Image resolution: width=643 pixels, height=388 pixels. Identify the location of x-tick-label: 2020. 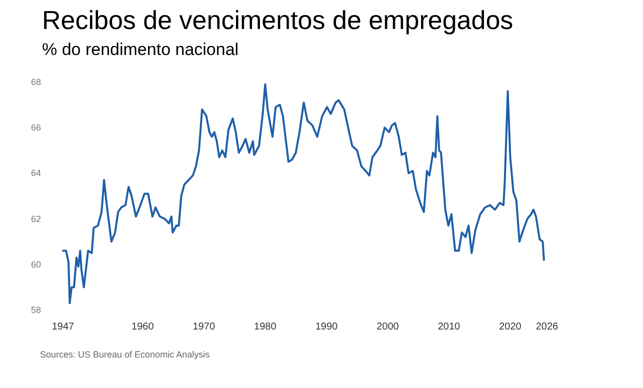
(510, 327).